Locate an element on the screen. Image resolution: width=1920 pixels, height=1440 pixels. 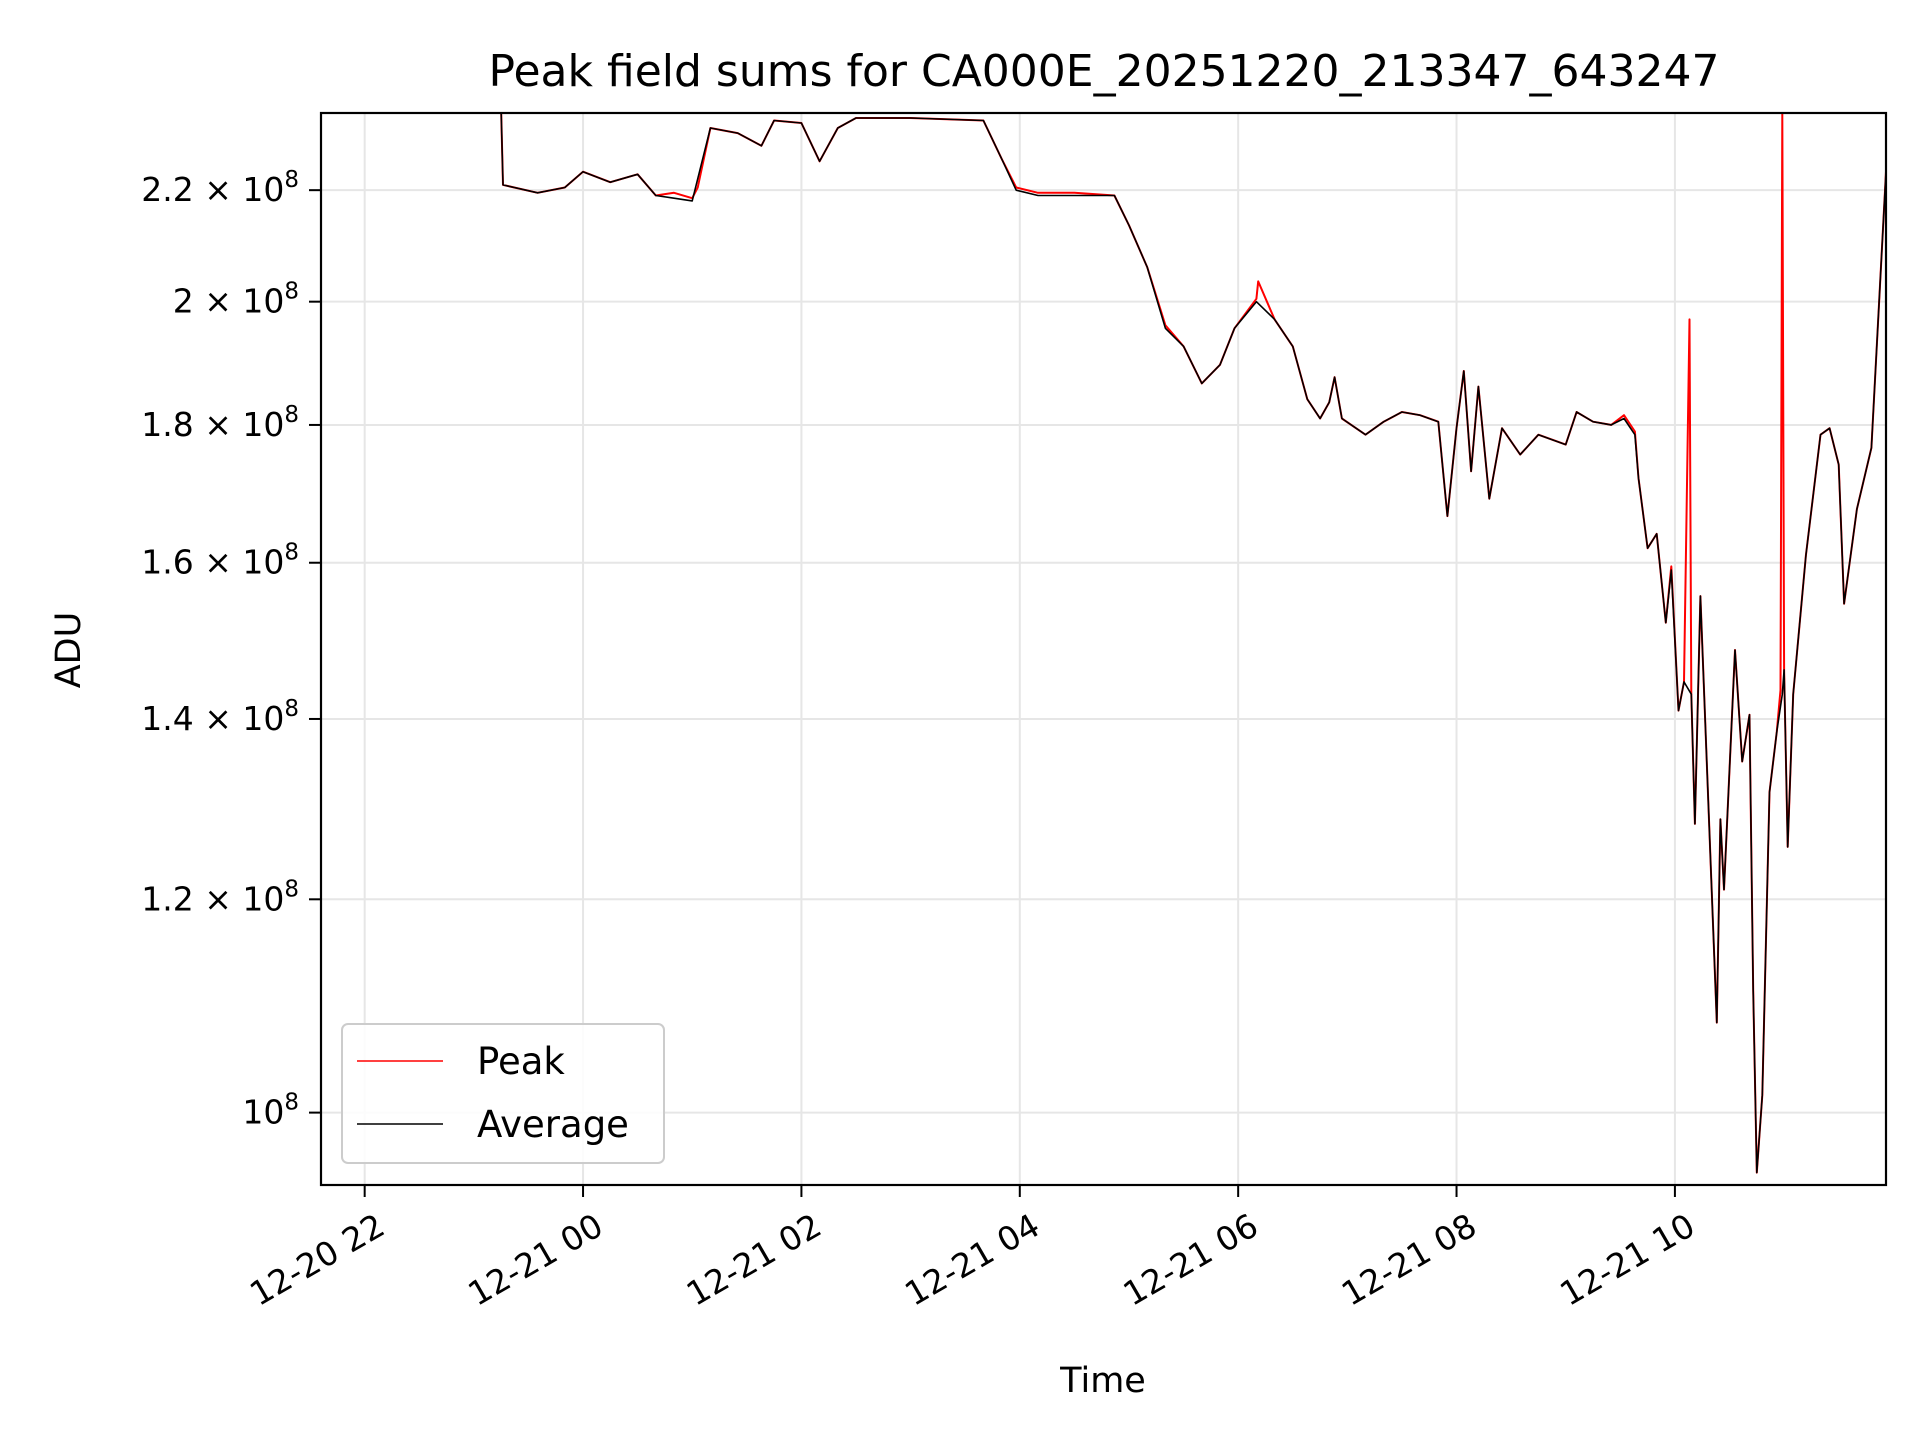
y-tick-label: 1.4 × 108 is located at coordinates (220, 717).